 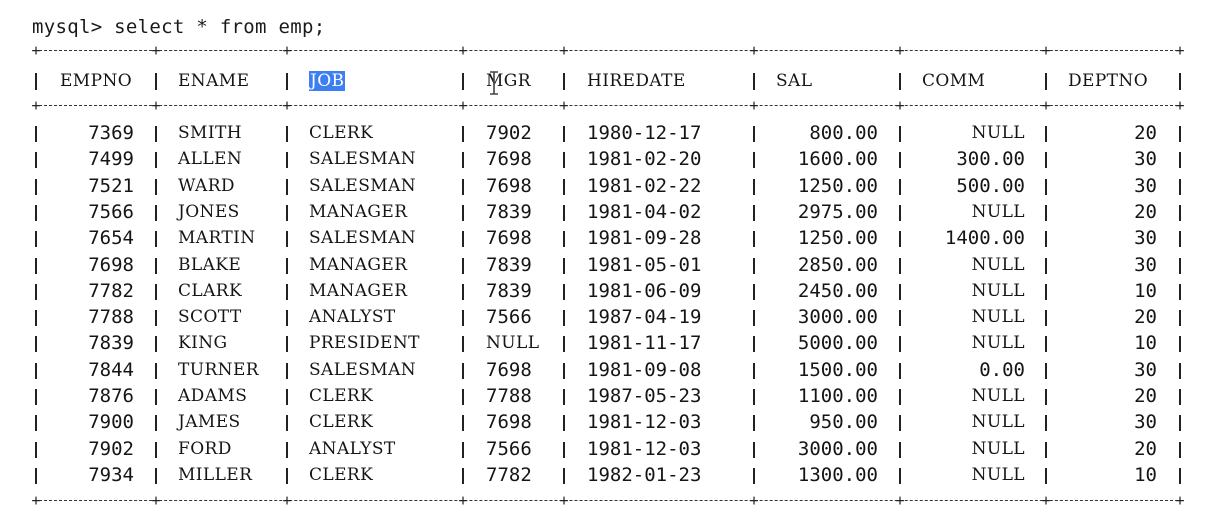 I want to click on table-cell: 950.00, so click(x=843, y=422).